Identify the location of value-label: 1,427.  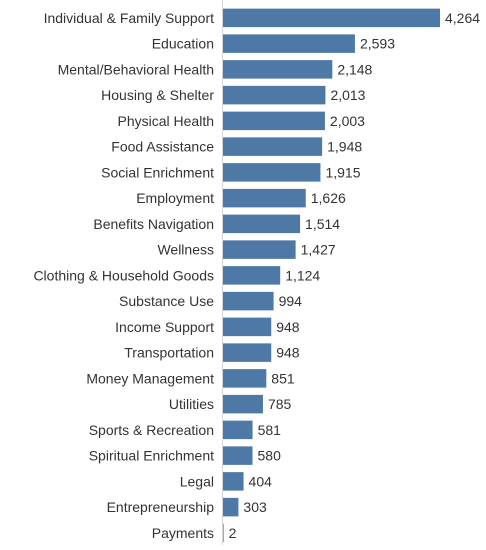
(318, 250).